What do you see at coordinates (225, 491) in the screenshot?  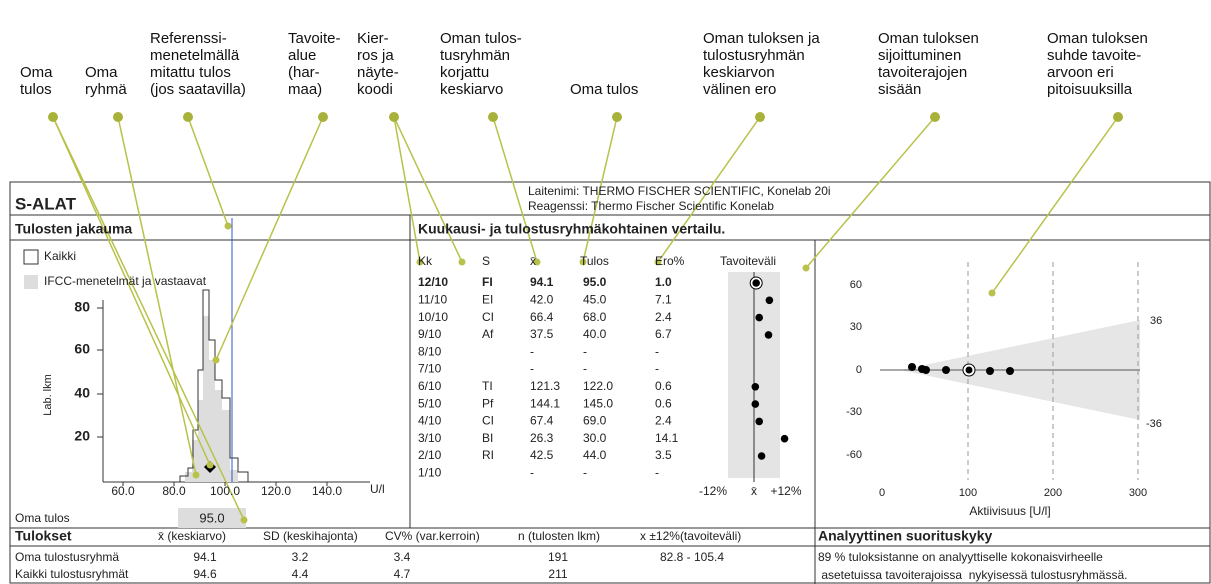 I see `x-tick-label: 100.0` at bounding box center [225, 491].